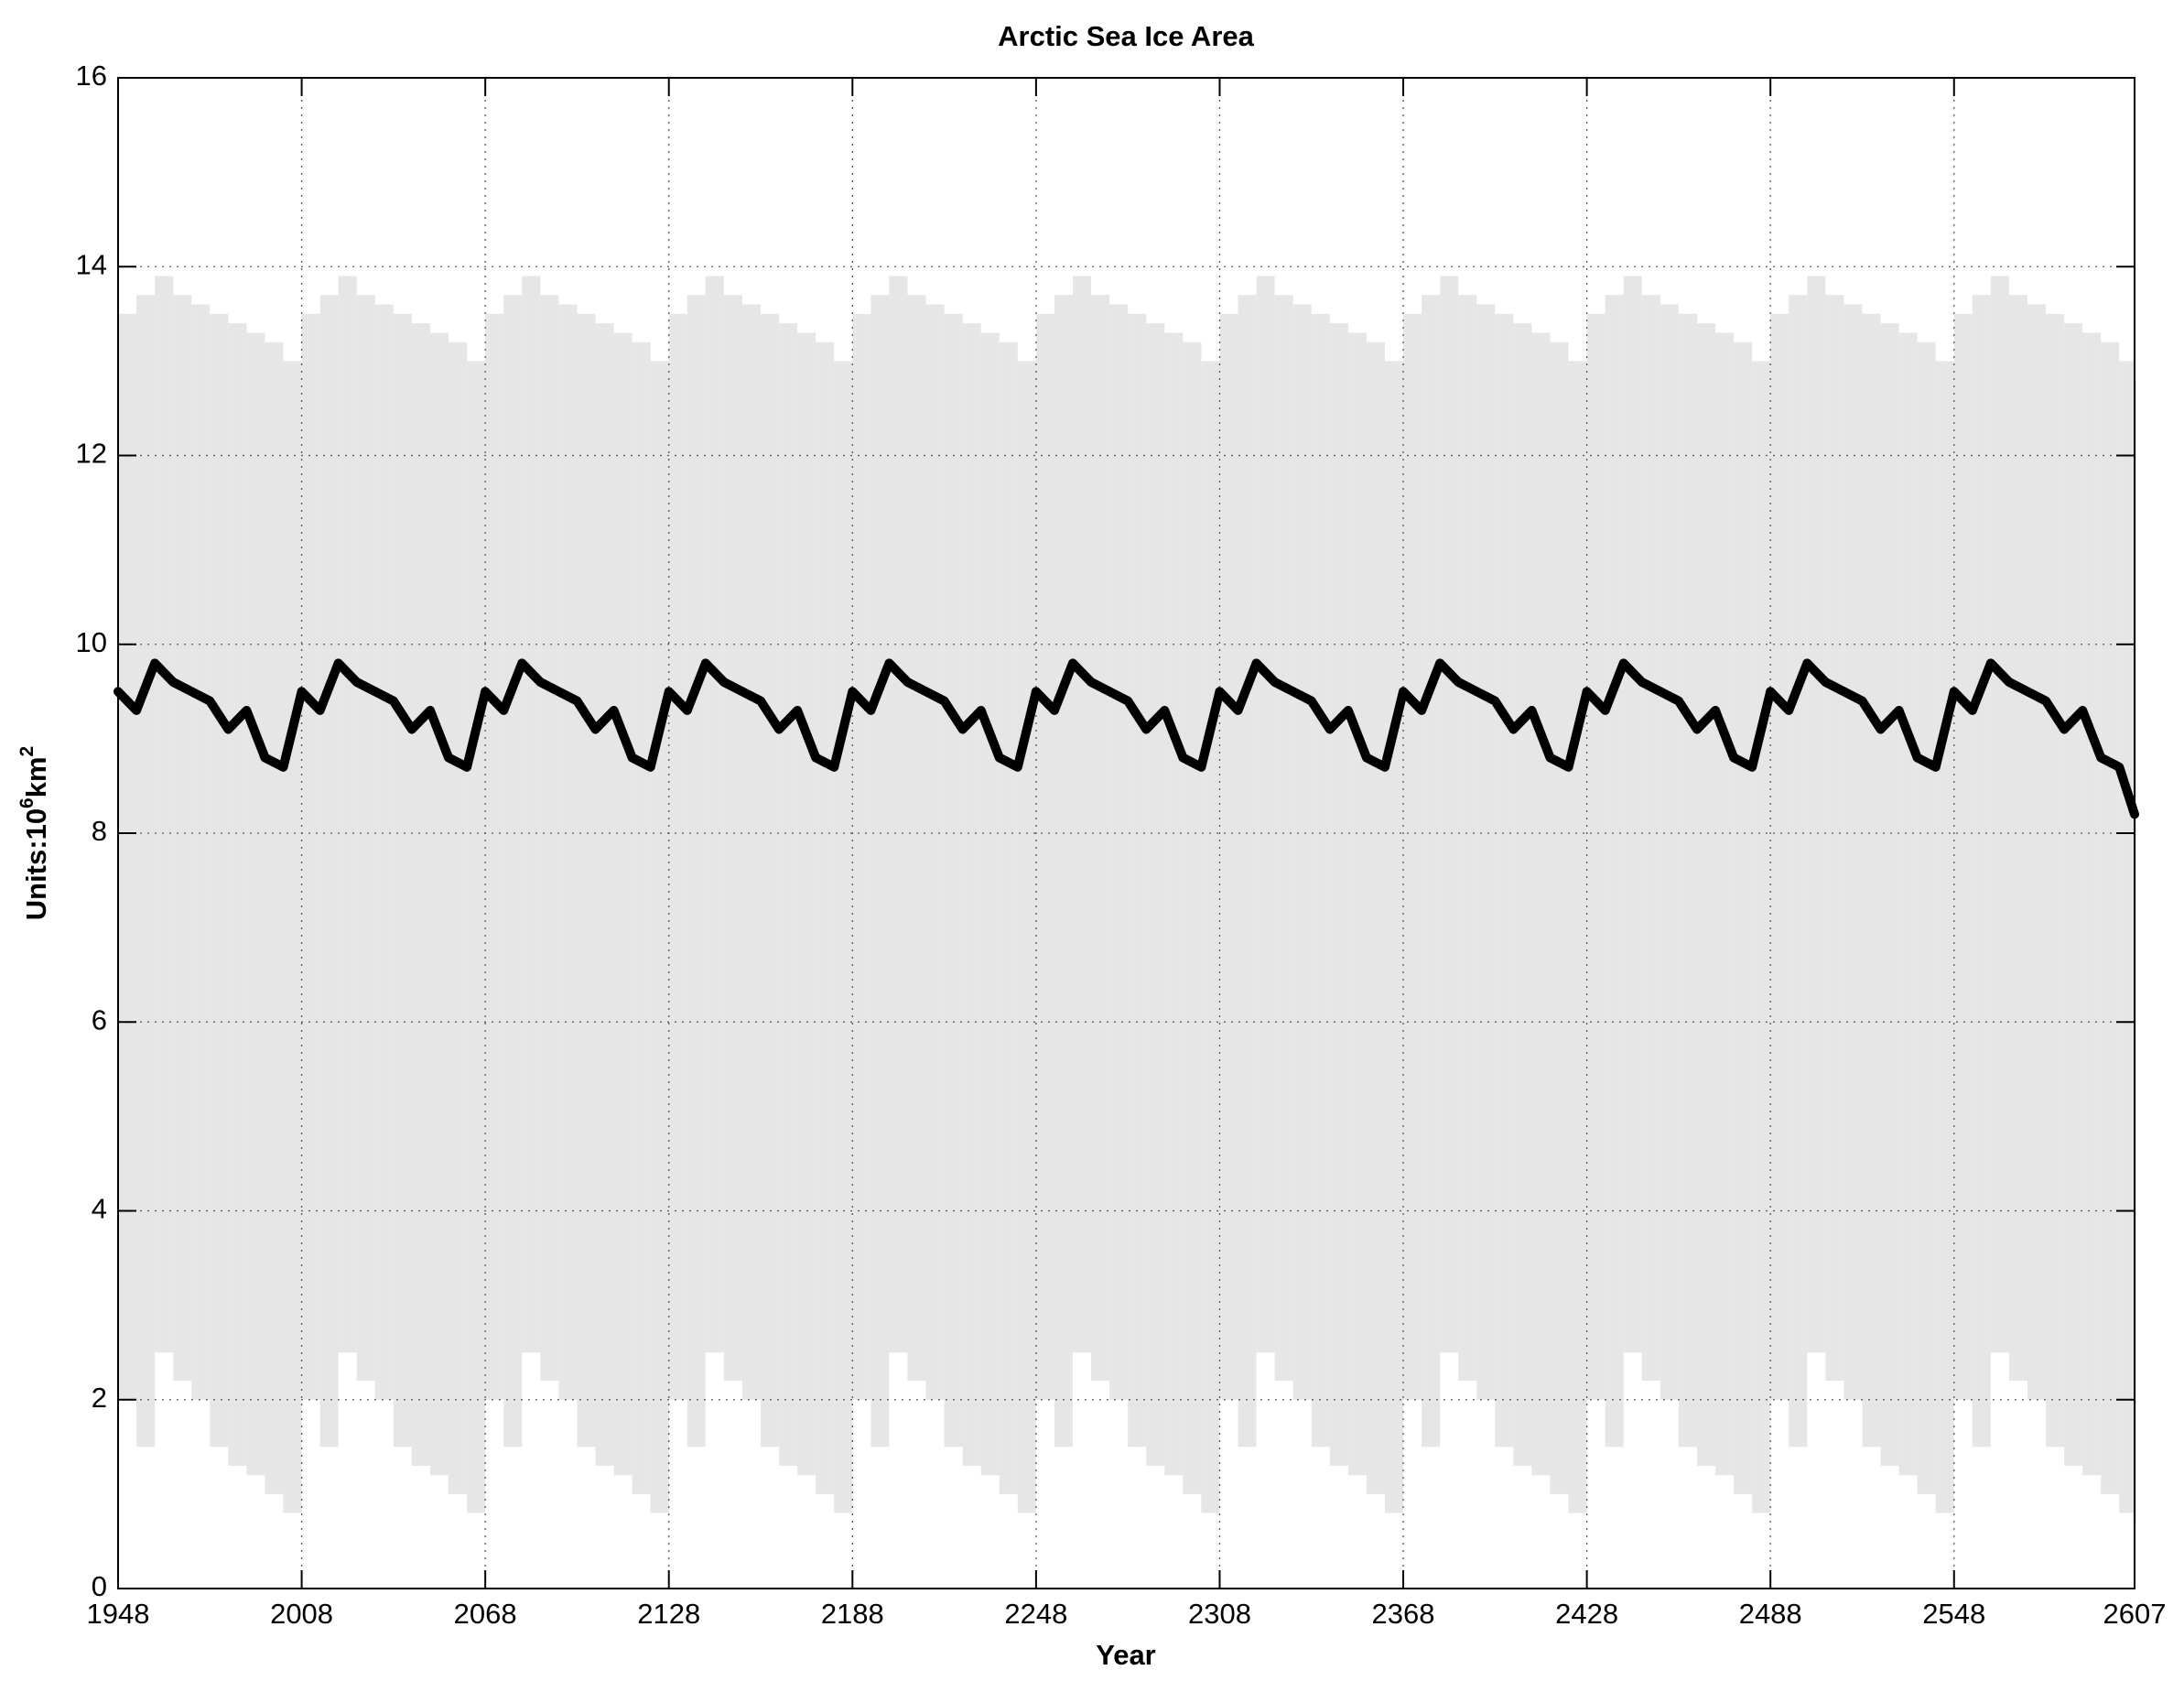 This screenshot has width=2184, height=1681. What do you see at coordinates (99, 1398) in the screenshot?
I see `y-tick-label: 2` at bounding box center [99, 1398].